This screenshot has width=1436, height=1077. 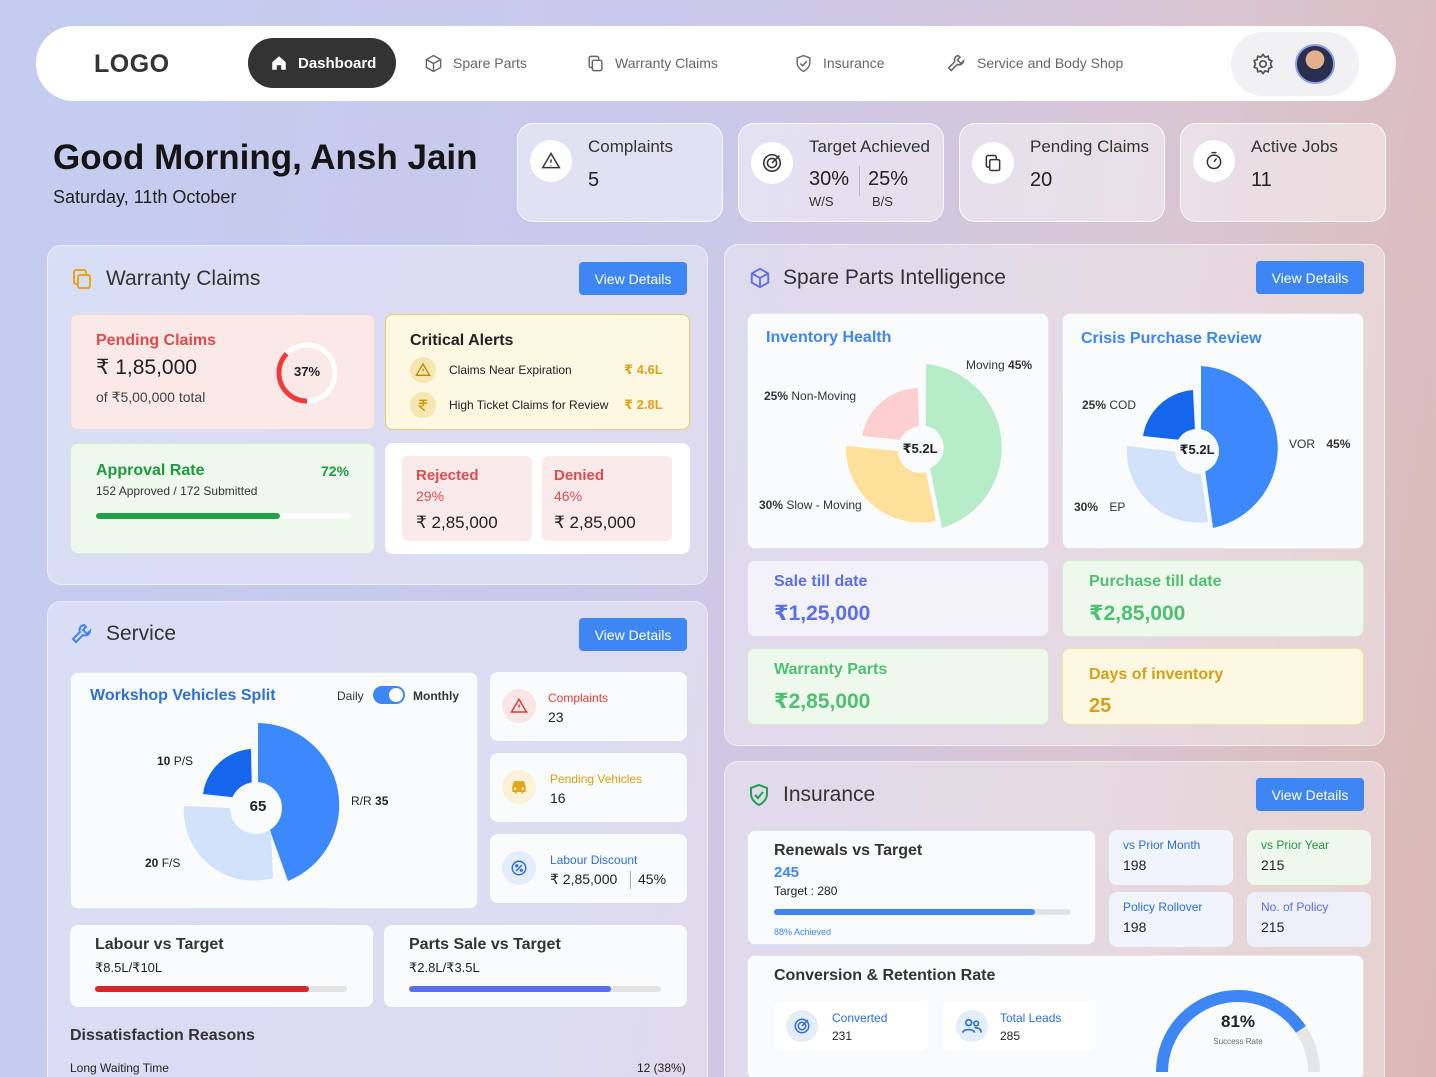 What do you see at coordinates (1135, 865) in the screenshot?
I see `prior-month-value: 198` at bounding box center [1135, 865].